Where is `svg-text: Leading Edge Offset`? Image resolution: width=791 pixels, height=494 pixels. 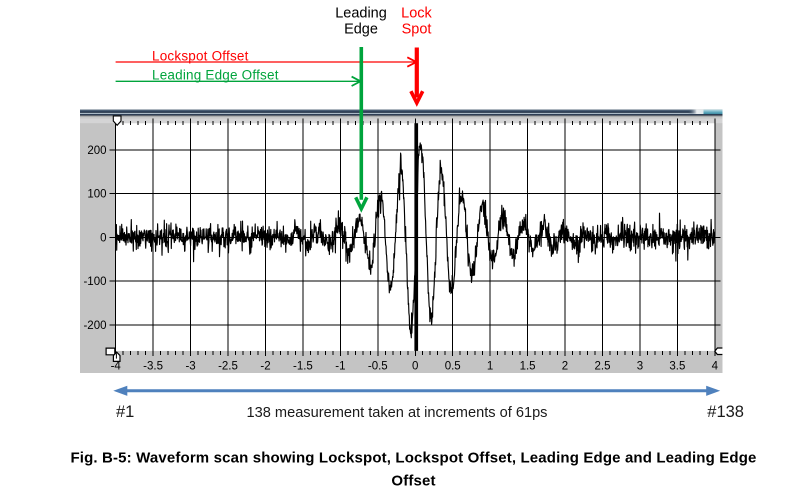
svg-text: Leading Edge Offset is located at coordinates (215, 75).